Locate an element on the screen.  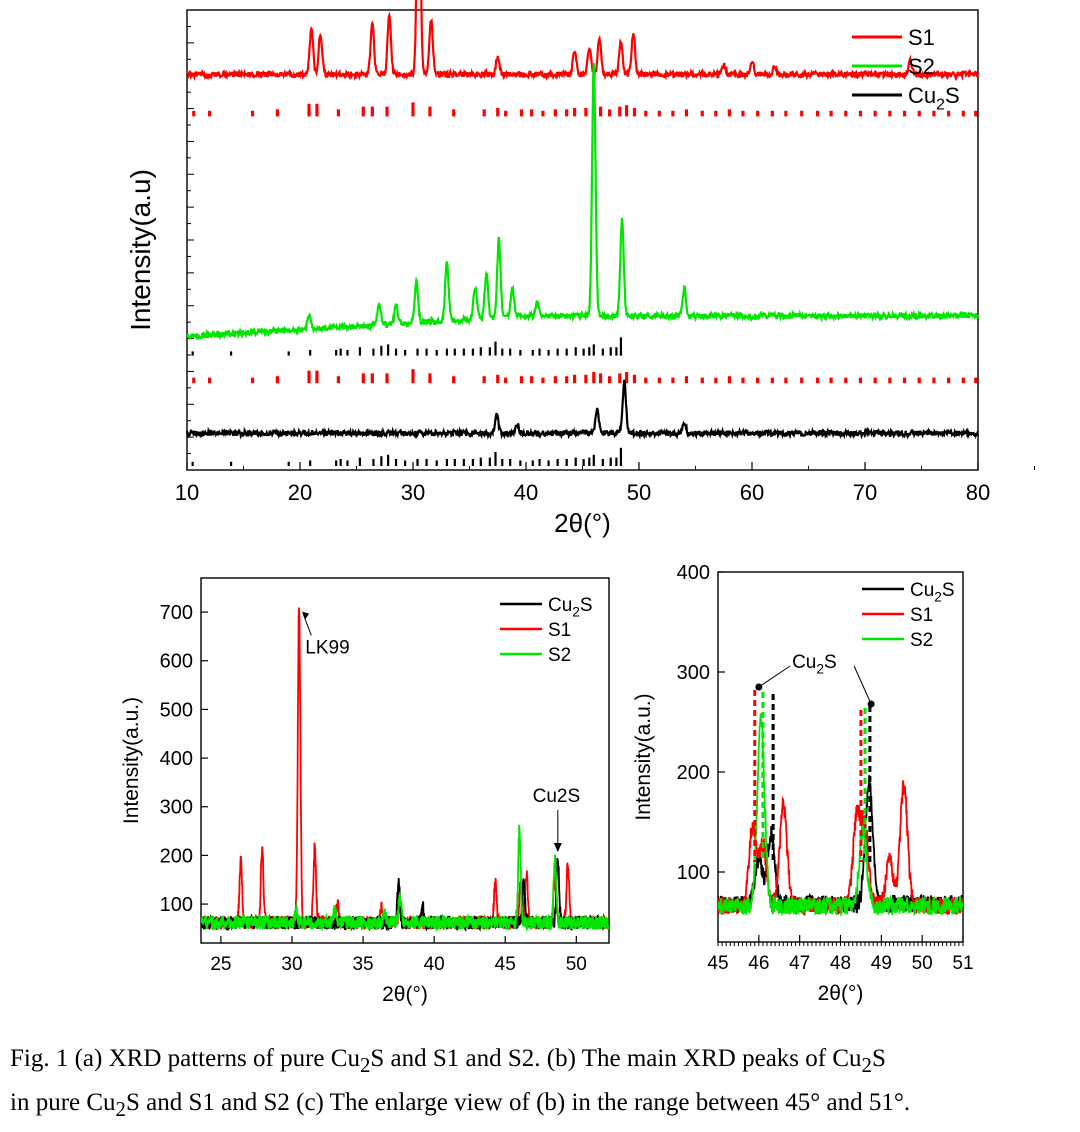
annotation-arrowhead-cu2s is located at coordinates (557, 847).